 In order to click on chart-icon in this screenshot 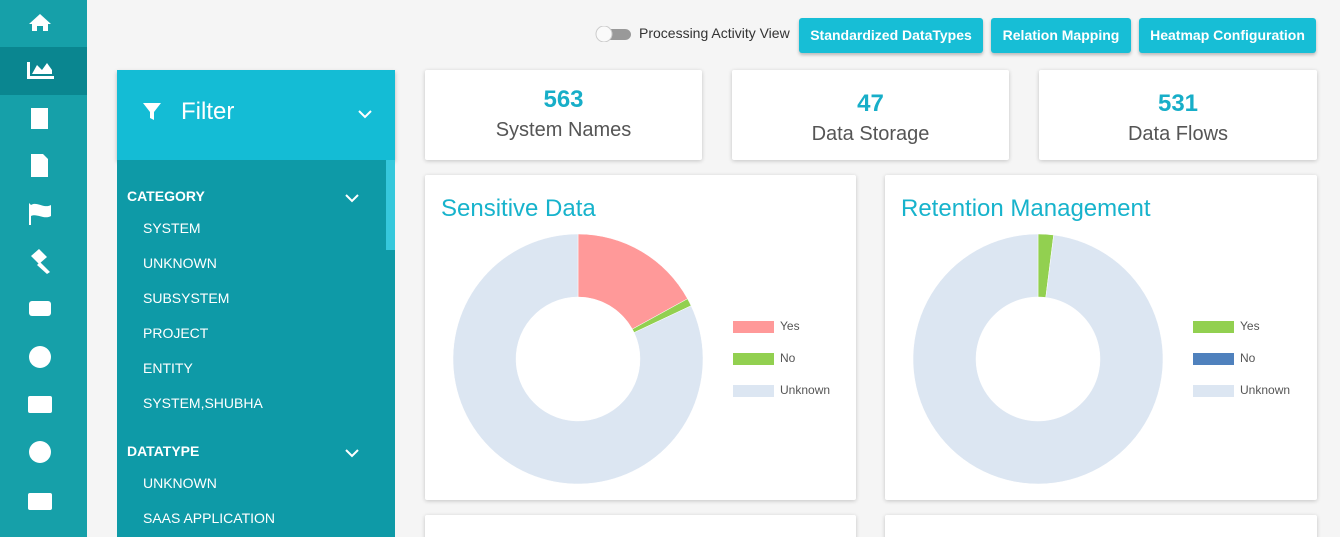, I will do `click(40, 70)`.